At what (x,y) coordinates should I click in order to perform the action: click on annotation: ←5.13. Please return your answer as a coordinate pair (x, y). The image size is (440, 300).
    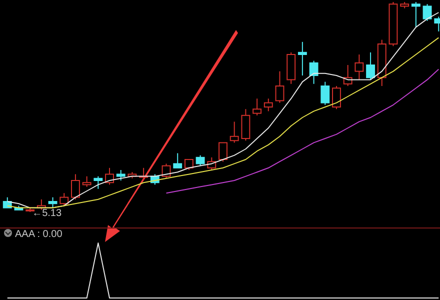
    Looking at the image, I should click on (47, 213).